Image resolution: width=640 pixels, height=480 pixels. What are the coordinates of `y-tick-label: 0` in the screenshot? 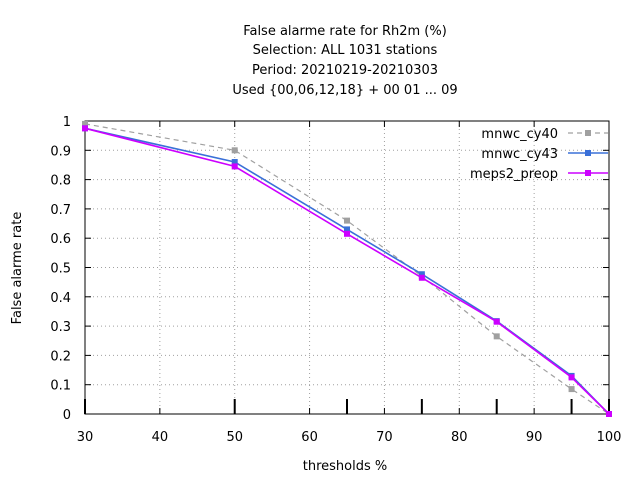 It's located at (67, 415).